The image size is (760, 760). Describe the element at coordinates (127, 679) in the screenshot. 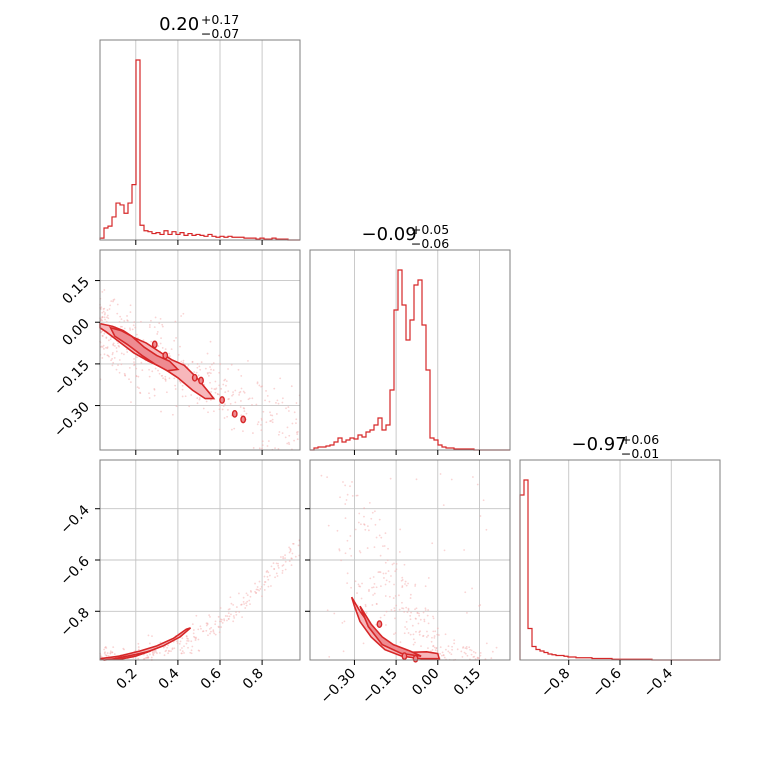

I see `x-tick-label: 0.2` at that location.